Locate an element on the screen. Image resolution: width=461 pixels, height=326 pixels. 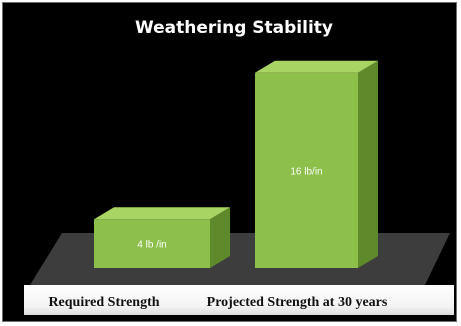
bar-0-value-label: 4 lb /in is located at coordinates (151, 245).